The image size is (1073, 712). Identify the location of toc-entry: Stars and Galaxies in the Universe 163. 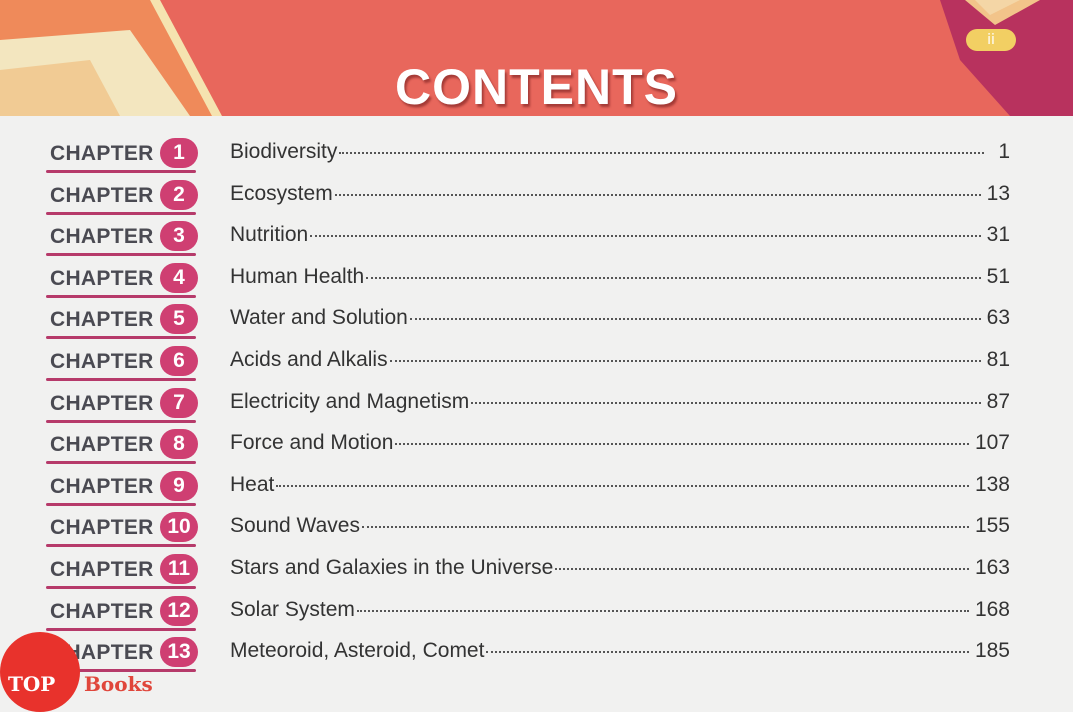
(620, 568).